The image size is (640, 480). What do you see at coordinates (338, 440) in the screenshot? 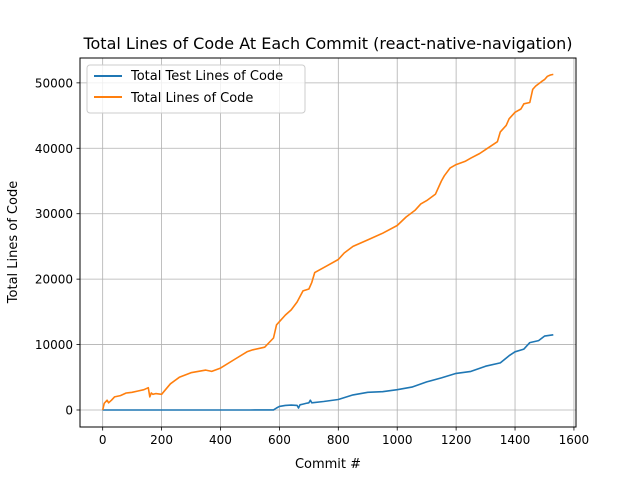
I see `x-tick-label: 800` at bounding box center [338, 440].